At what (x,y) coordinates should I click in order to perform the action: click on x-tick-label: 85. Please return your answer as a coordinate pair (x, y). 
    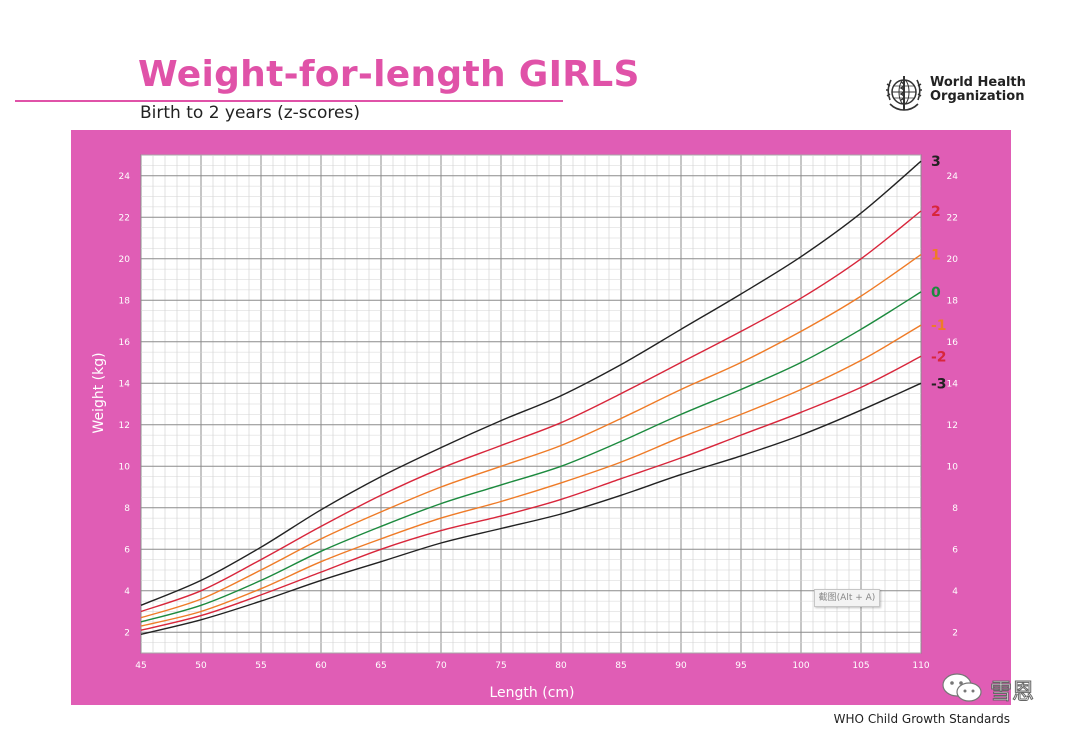
    Looking at the image, I should click on (620, 666).